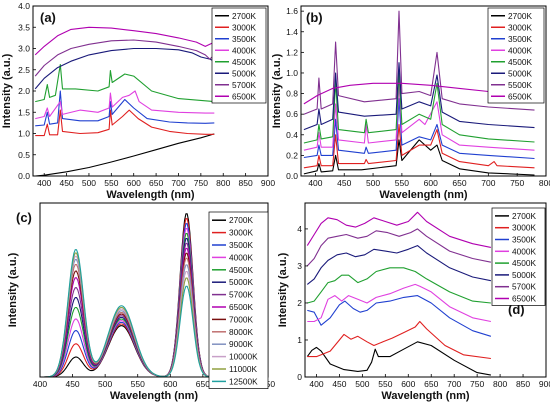  Describe the element at coordinates (241, 319) in the screenshot. I see `legend-label-7000K: 7000K` at that location.